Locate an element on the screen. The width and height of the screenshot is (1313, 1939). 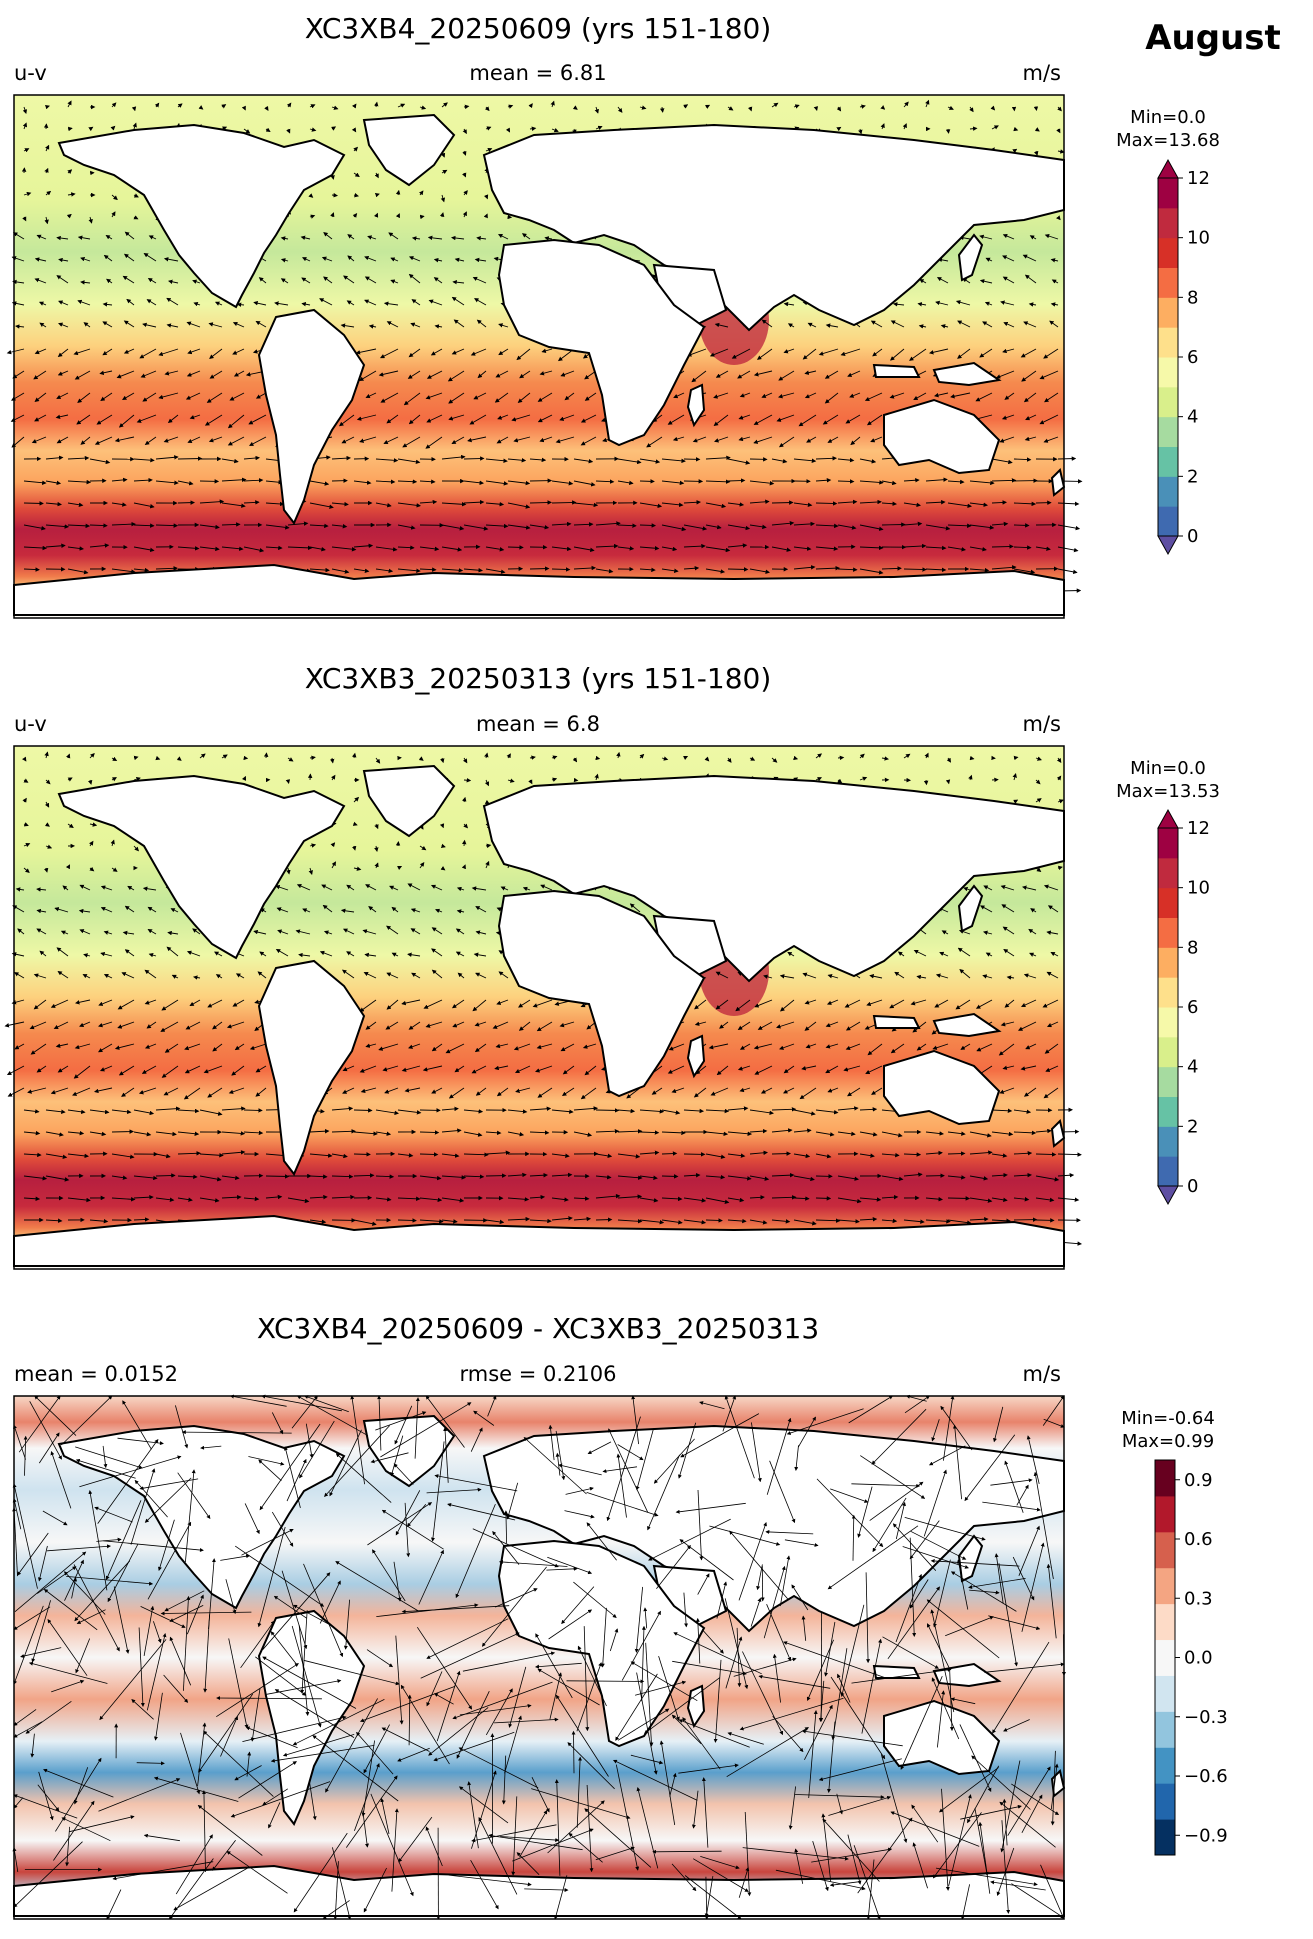
panel-2-right-label: m/s is located at coordinates (1042, 724).